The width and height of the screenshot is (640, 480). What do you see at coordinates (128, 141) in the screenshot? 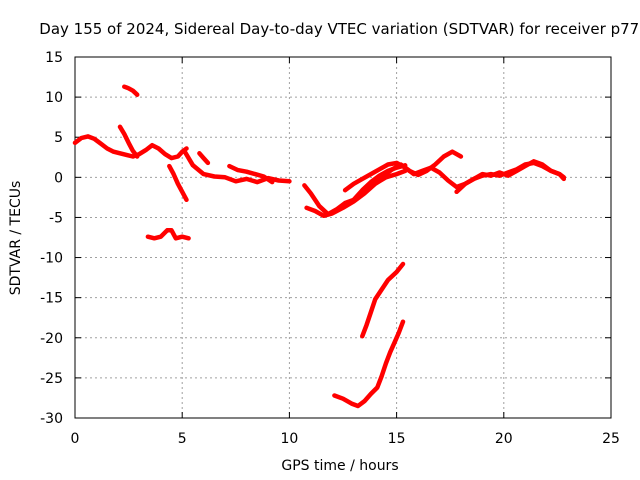
I see `series-line-sat-b` at bounding box center [128, 141].